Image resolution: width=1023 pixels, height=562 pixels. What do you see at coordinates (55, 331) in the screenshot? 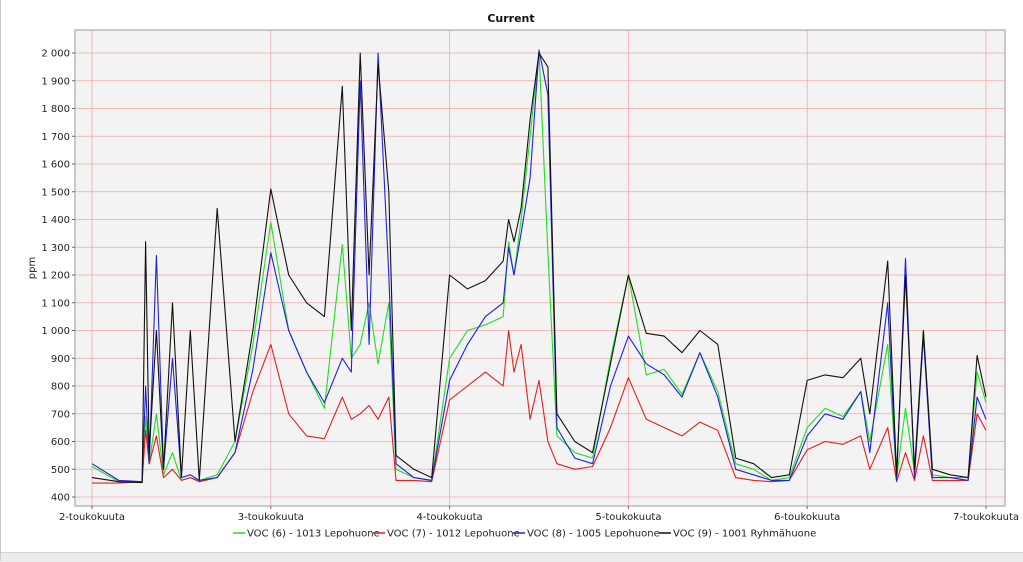
I see `y-tick-label: 1 000` at bounding box center [55, 331].